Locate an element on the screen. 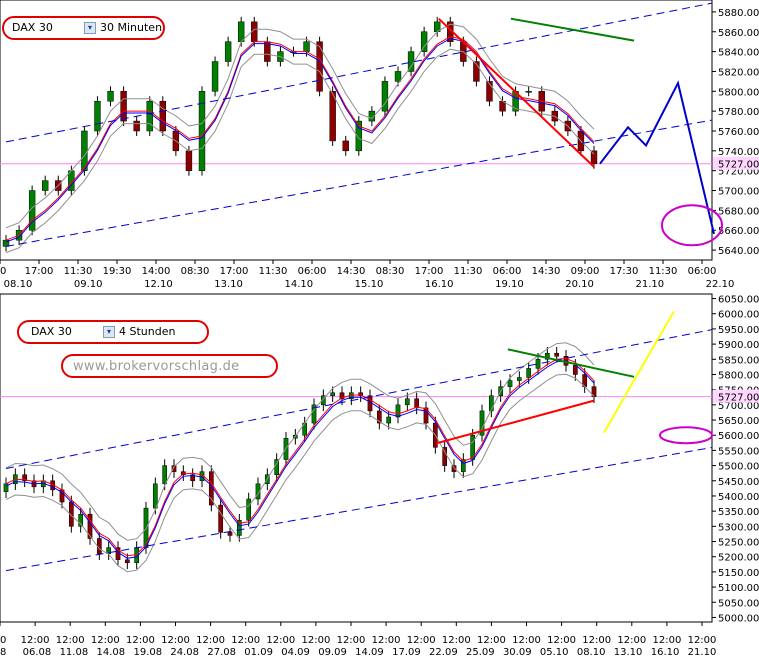  top-y-tick-label: 5820.00 is located at coordinates (738, 72).